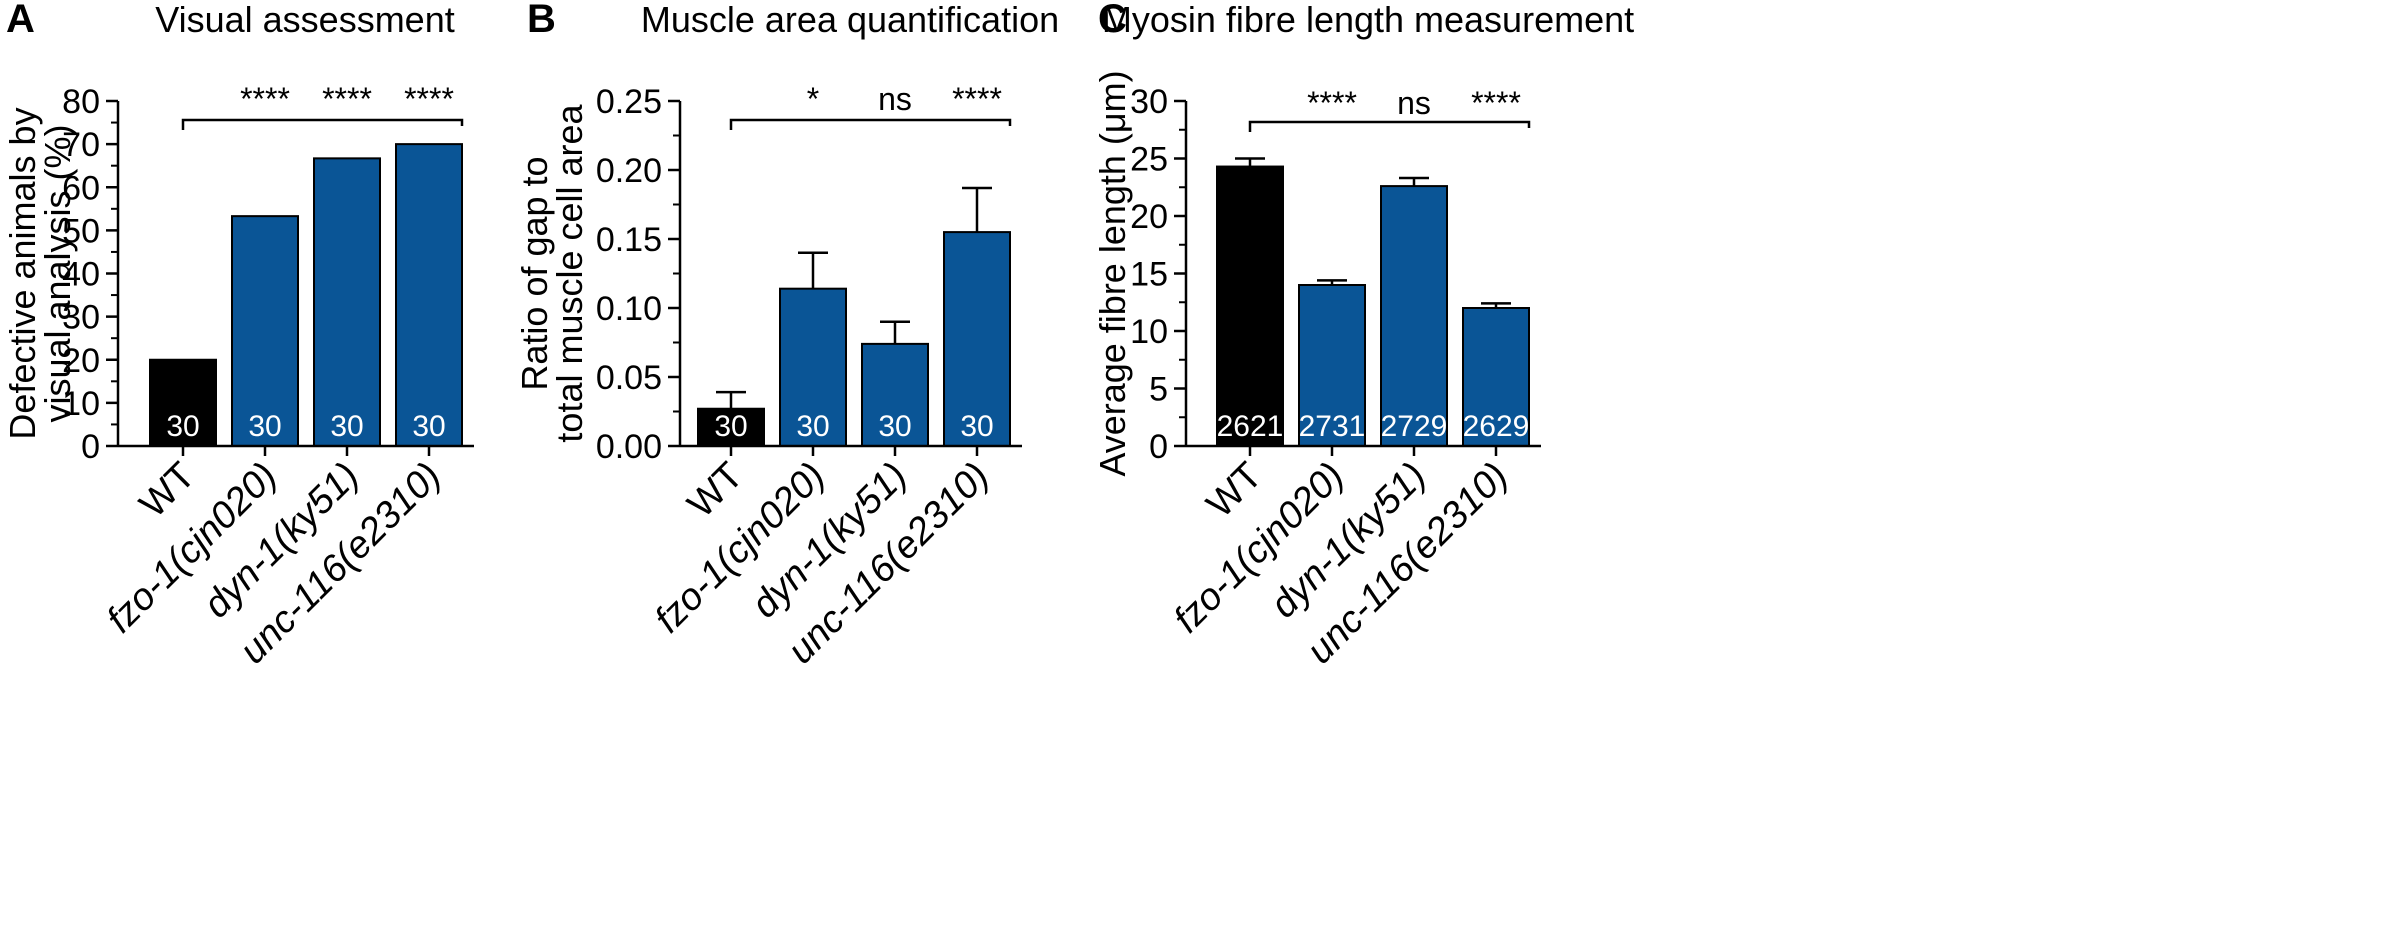 The image size is (2392, 936). Describe the element at coordinates (541, 20) in the screenshot. I see `panel-letter: B` at that location.